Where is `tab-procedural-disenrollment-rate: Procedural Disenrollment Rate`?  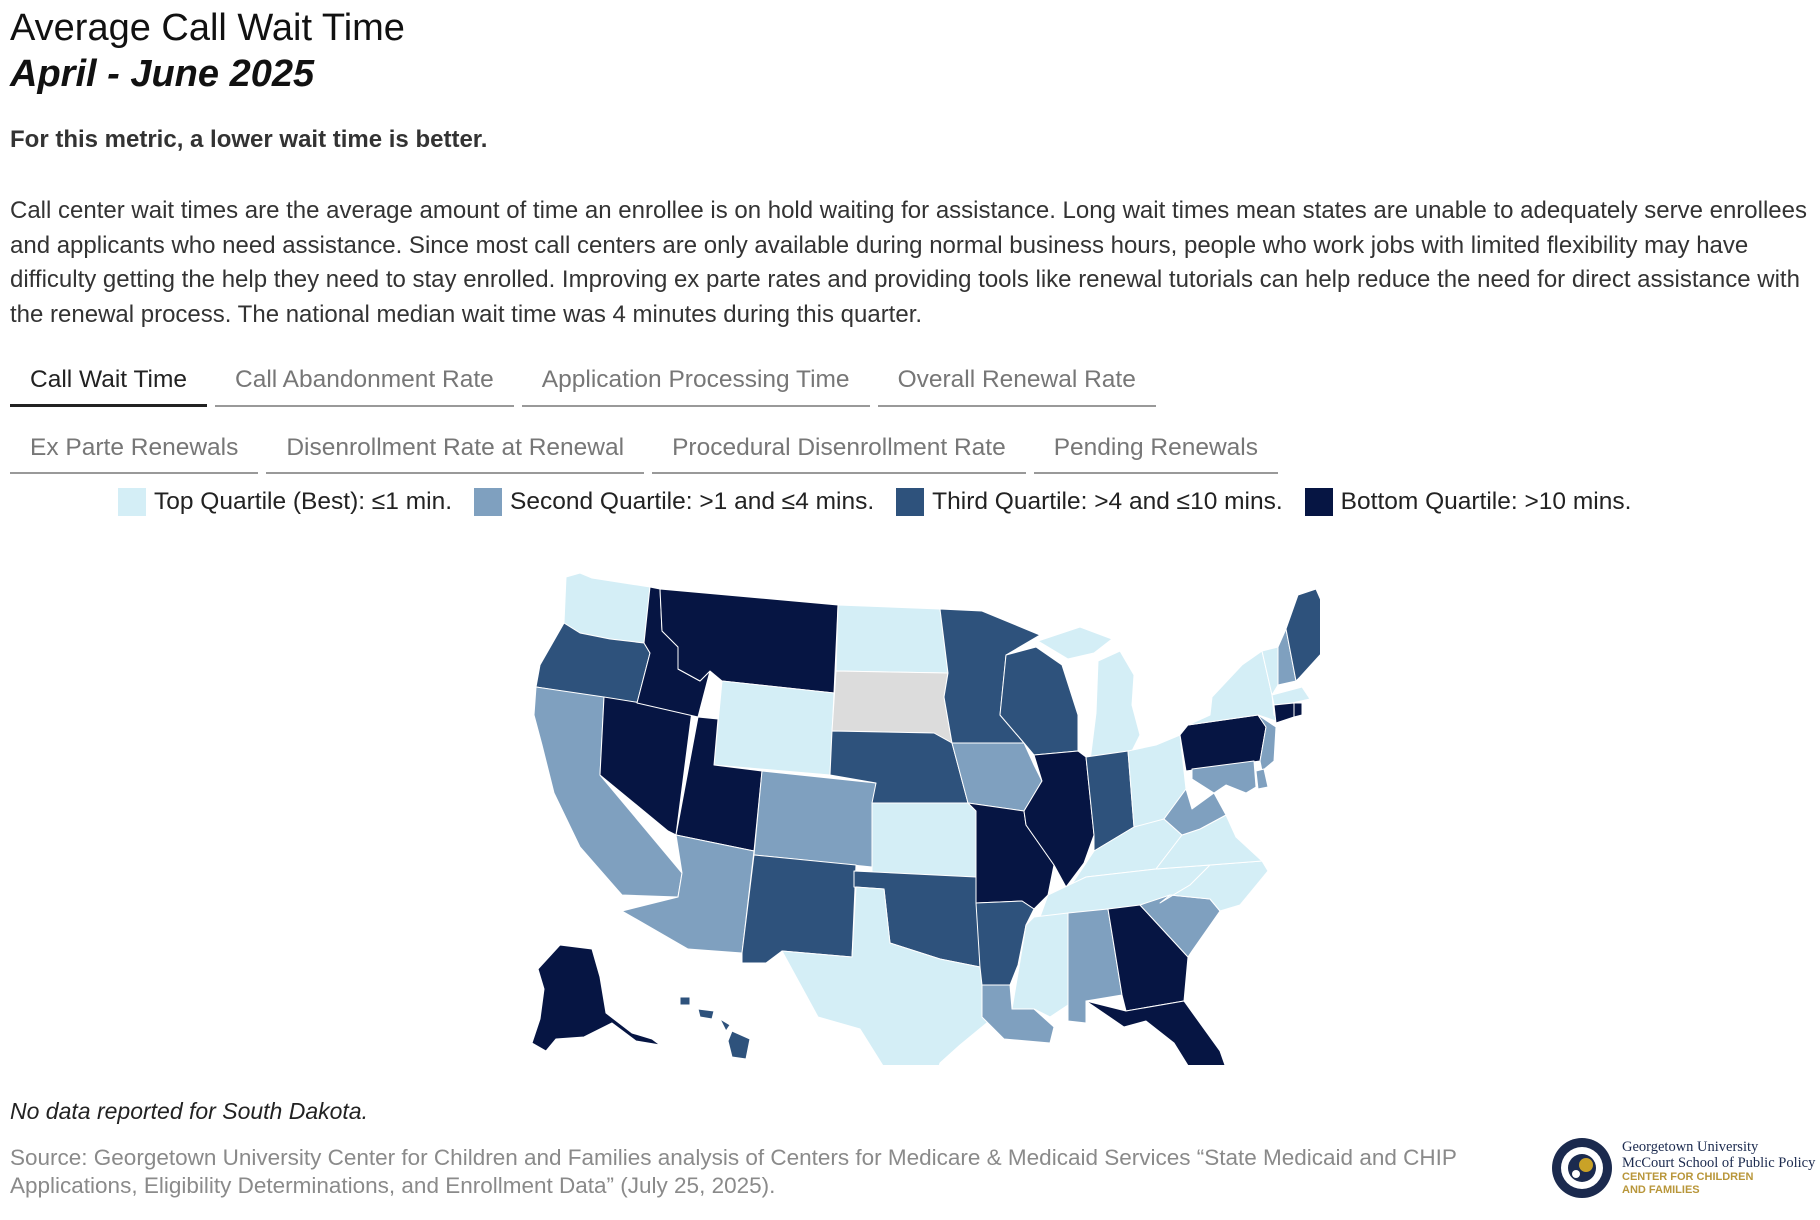 tab-procedural-disenrollment-rate: Procedural Disenrollment Rate is located at coordinates (839, 451).